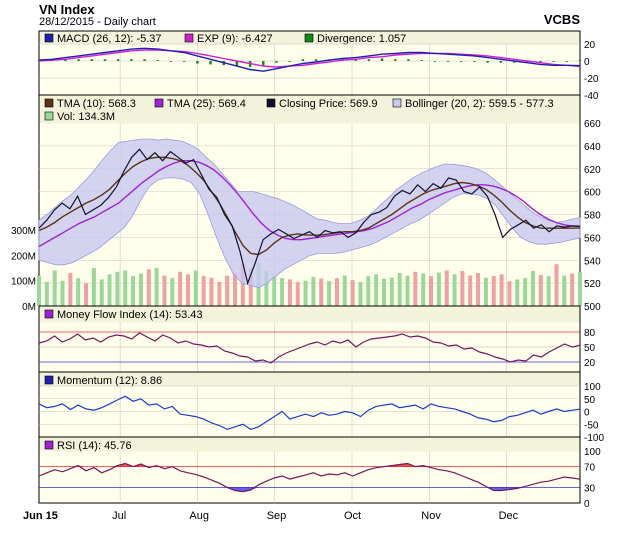  I want to click on price-ytick-7: 520, so click(592, 284).